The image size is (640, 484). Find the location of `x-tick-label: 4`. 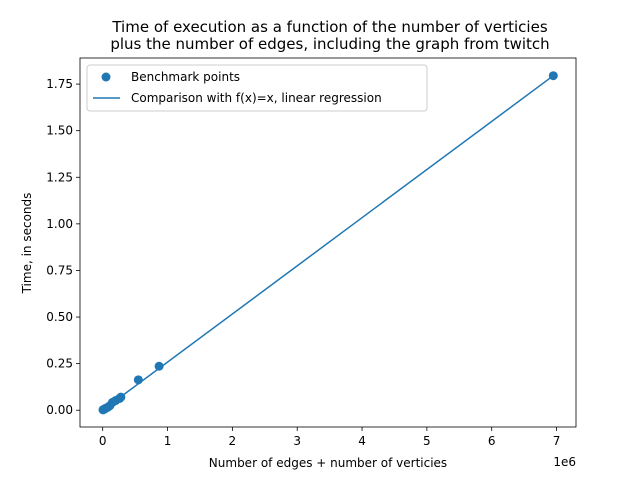

x-tick-label: 4 is located at coordinates (362, 441).